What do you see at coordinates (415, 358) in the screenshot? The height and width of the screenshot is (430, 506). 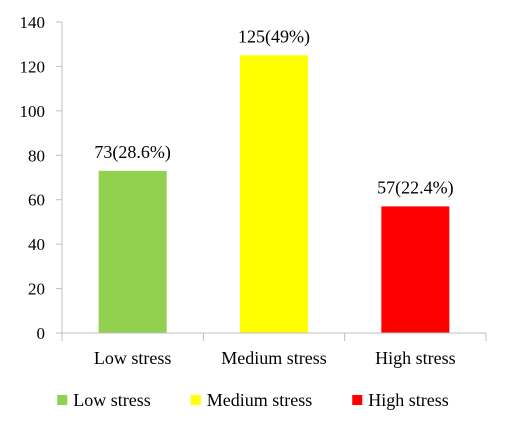 I see `x-tick-label: High stress` at bounding box center [415, 358].